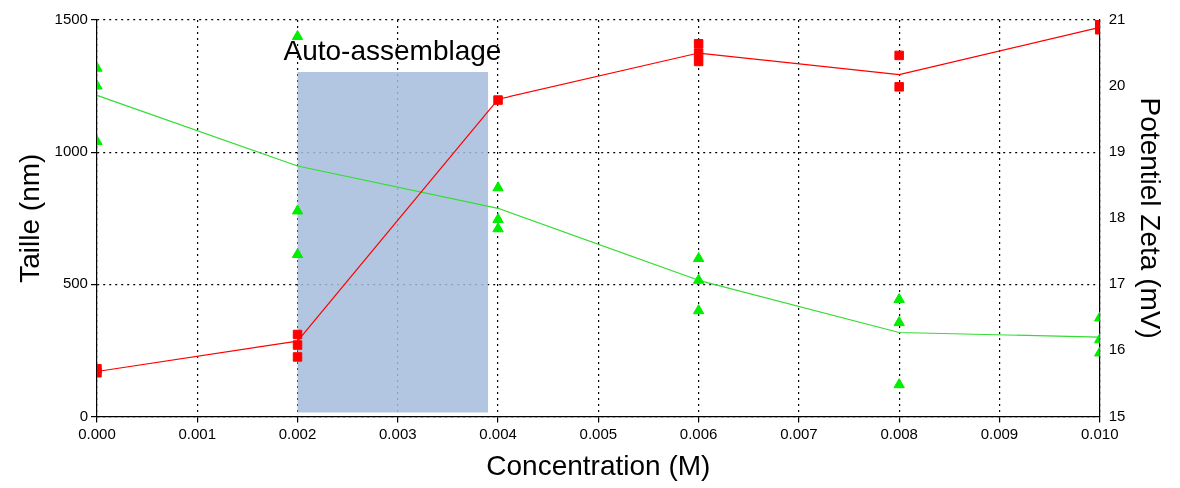  I want to click on y2-axis-title: Potentiel Zeta (mV), so click(1151, 218).